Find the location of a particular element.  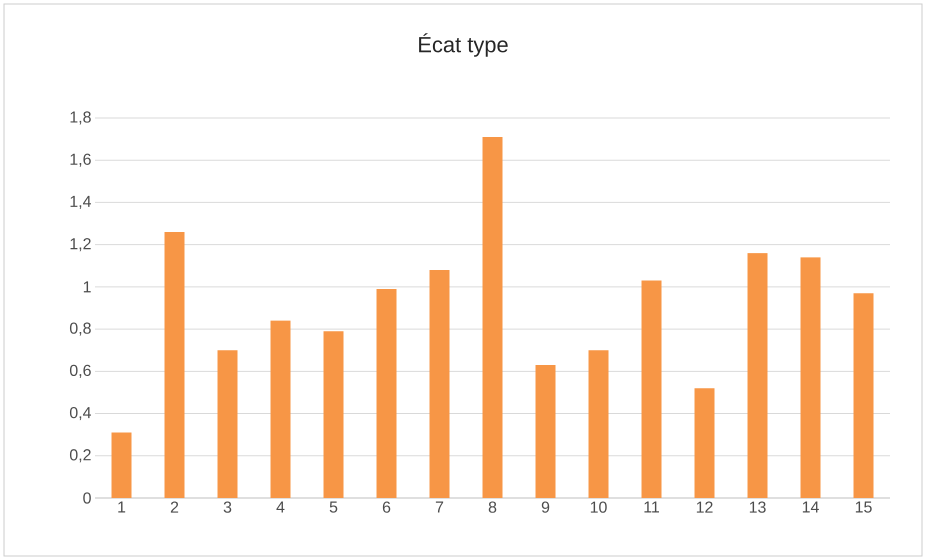

x-tick-label: 15 is located at coordinates (864, 507).